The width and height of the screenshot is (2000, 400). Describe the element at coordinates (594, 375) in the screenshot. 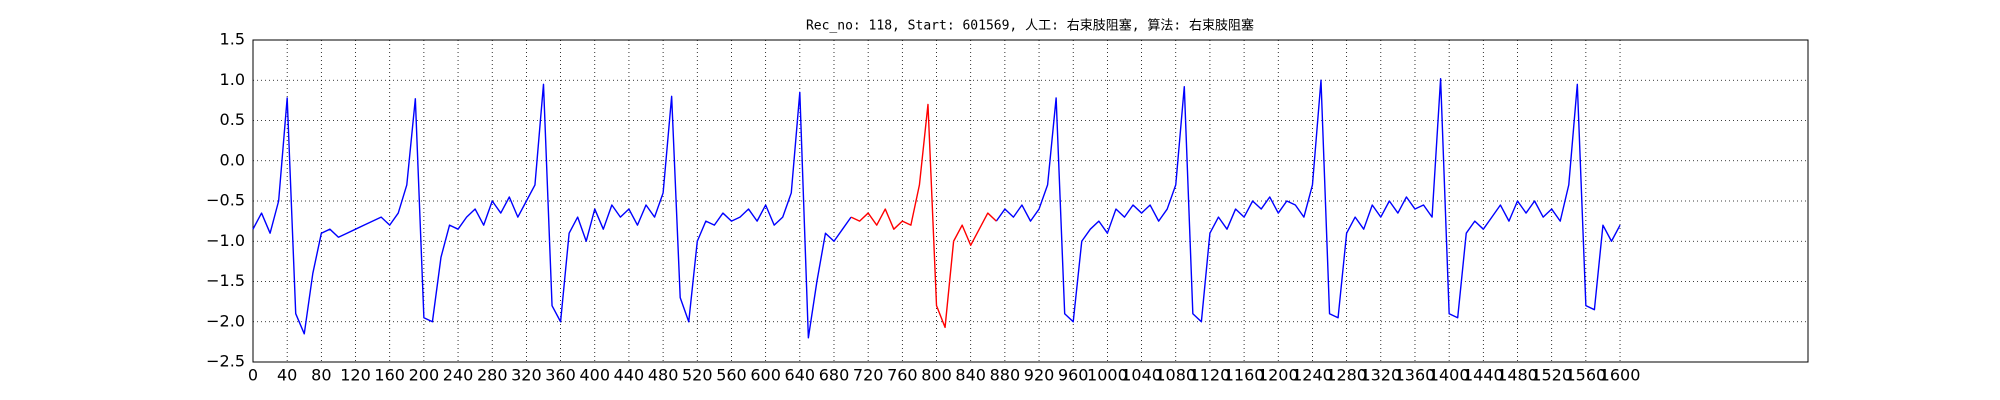

I see `x-tick-label: 400` at that location.